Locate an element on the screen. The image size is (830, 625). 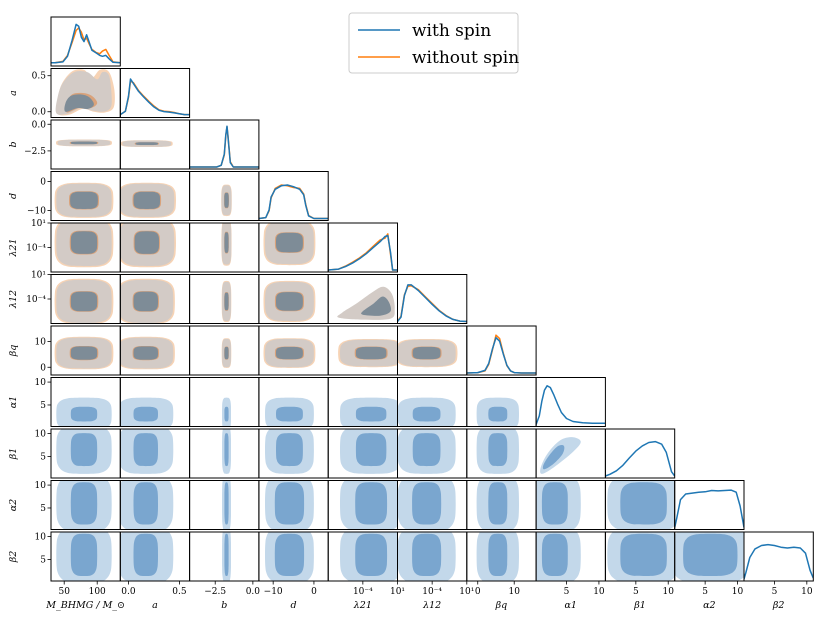
y-axis-label-lambda21: λ21 is located at coordinates (13, 247).